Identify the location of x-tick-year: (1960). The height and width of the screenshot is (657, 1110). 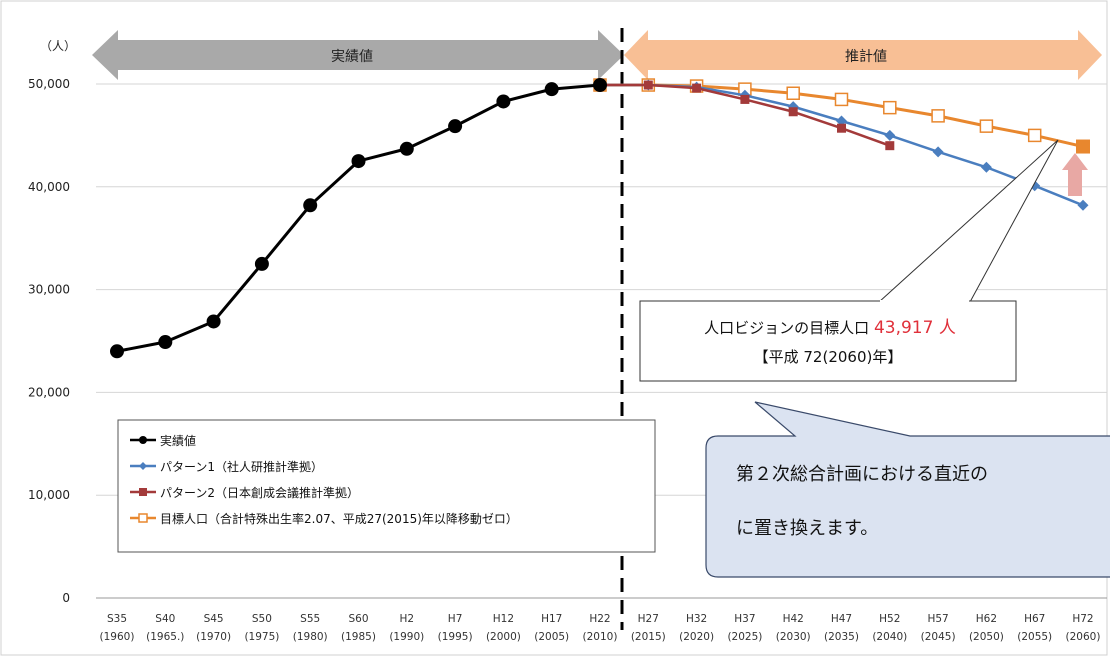
(117, 637).